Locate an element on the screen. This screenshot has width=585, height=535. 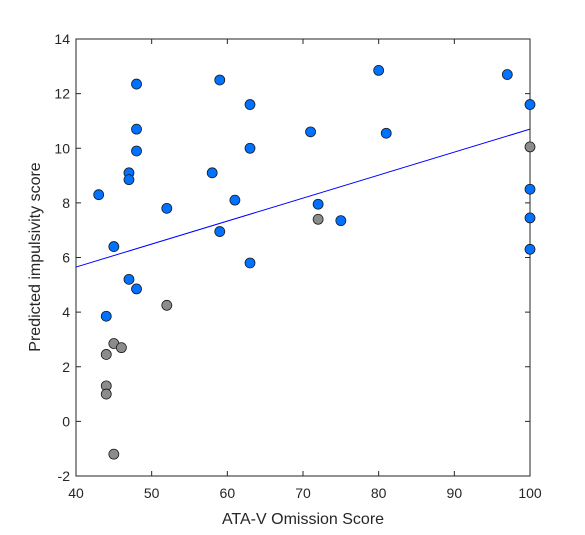
y-axis-label: Predicted impulsivity score is located at coordinates (35, 257).